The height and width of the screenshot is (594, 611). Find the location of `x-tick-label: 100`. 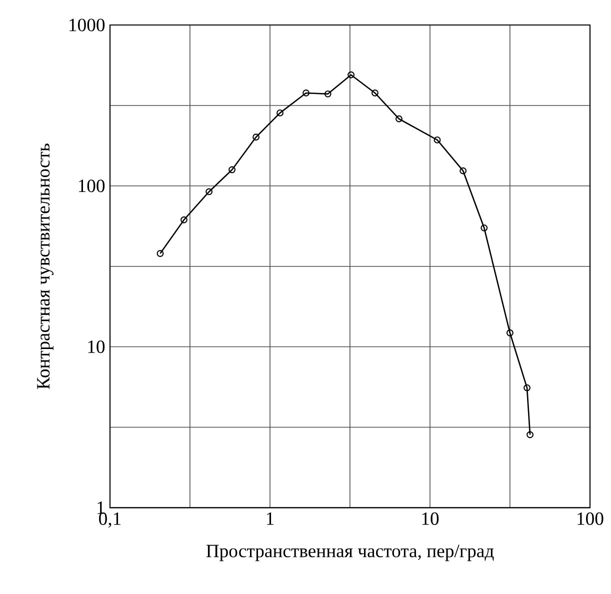

x-tick-label: 100 is located at coordinates (591, 518).